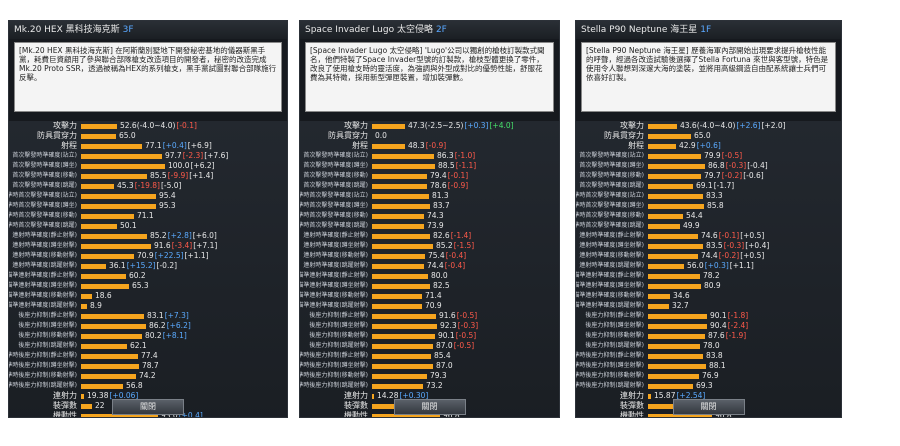 The width and height of the screenshot is (900, 446). What do you see at coordinates (732, 236) in the screenshot?
I see `stat-value: 74.6[-0.1][+0.5]` at bounding box center [732, 236].